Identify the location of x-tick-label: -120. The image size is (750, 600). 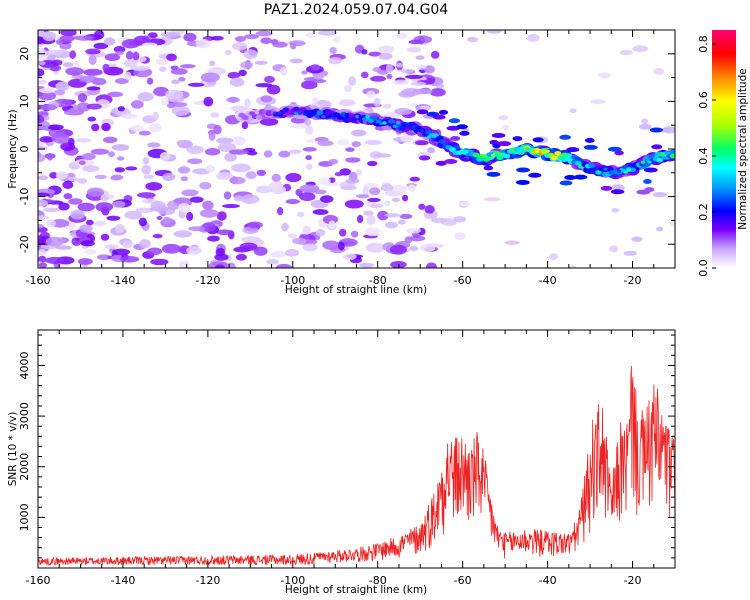
(207, 580).